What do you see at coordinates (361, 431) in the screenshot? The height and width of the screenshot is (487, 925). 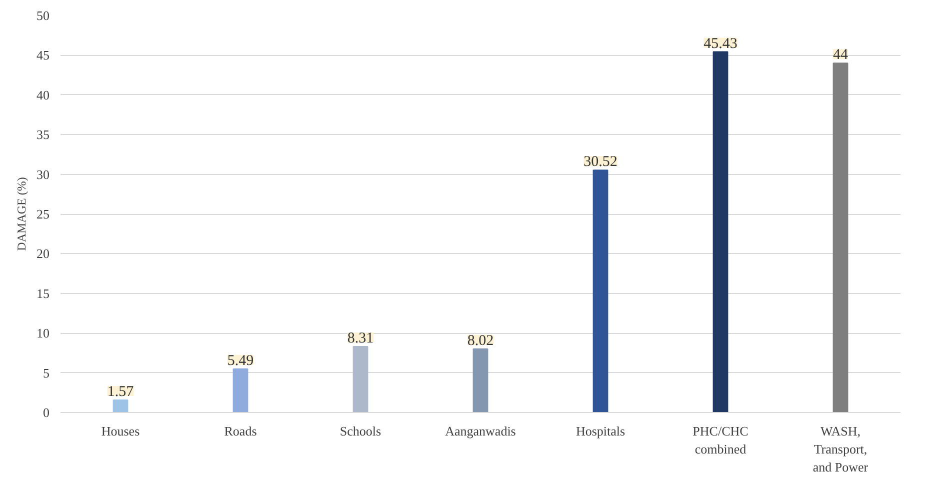 I see `x-tick-label: Schools` at bounding box center [361, 431].